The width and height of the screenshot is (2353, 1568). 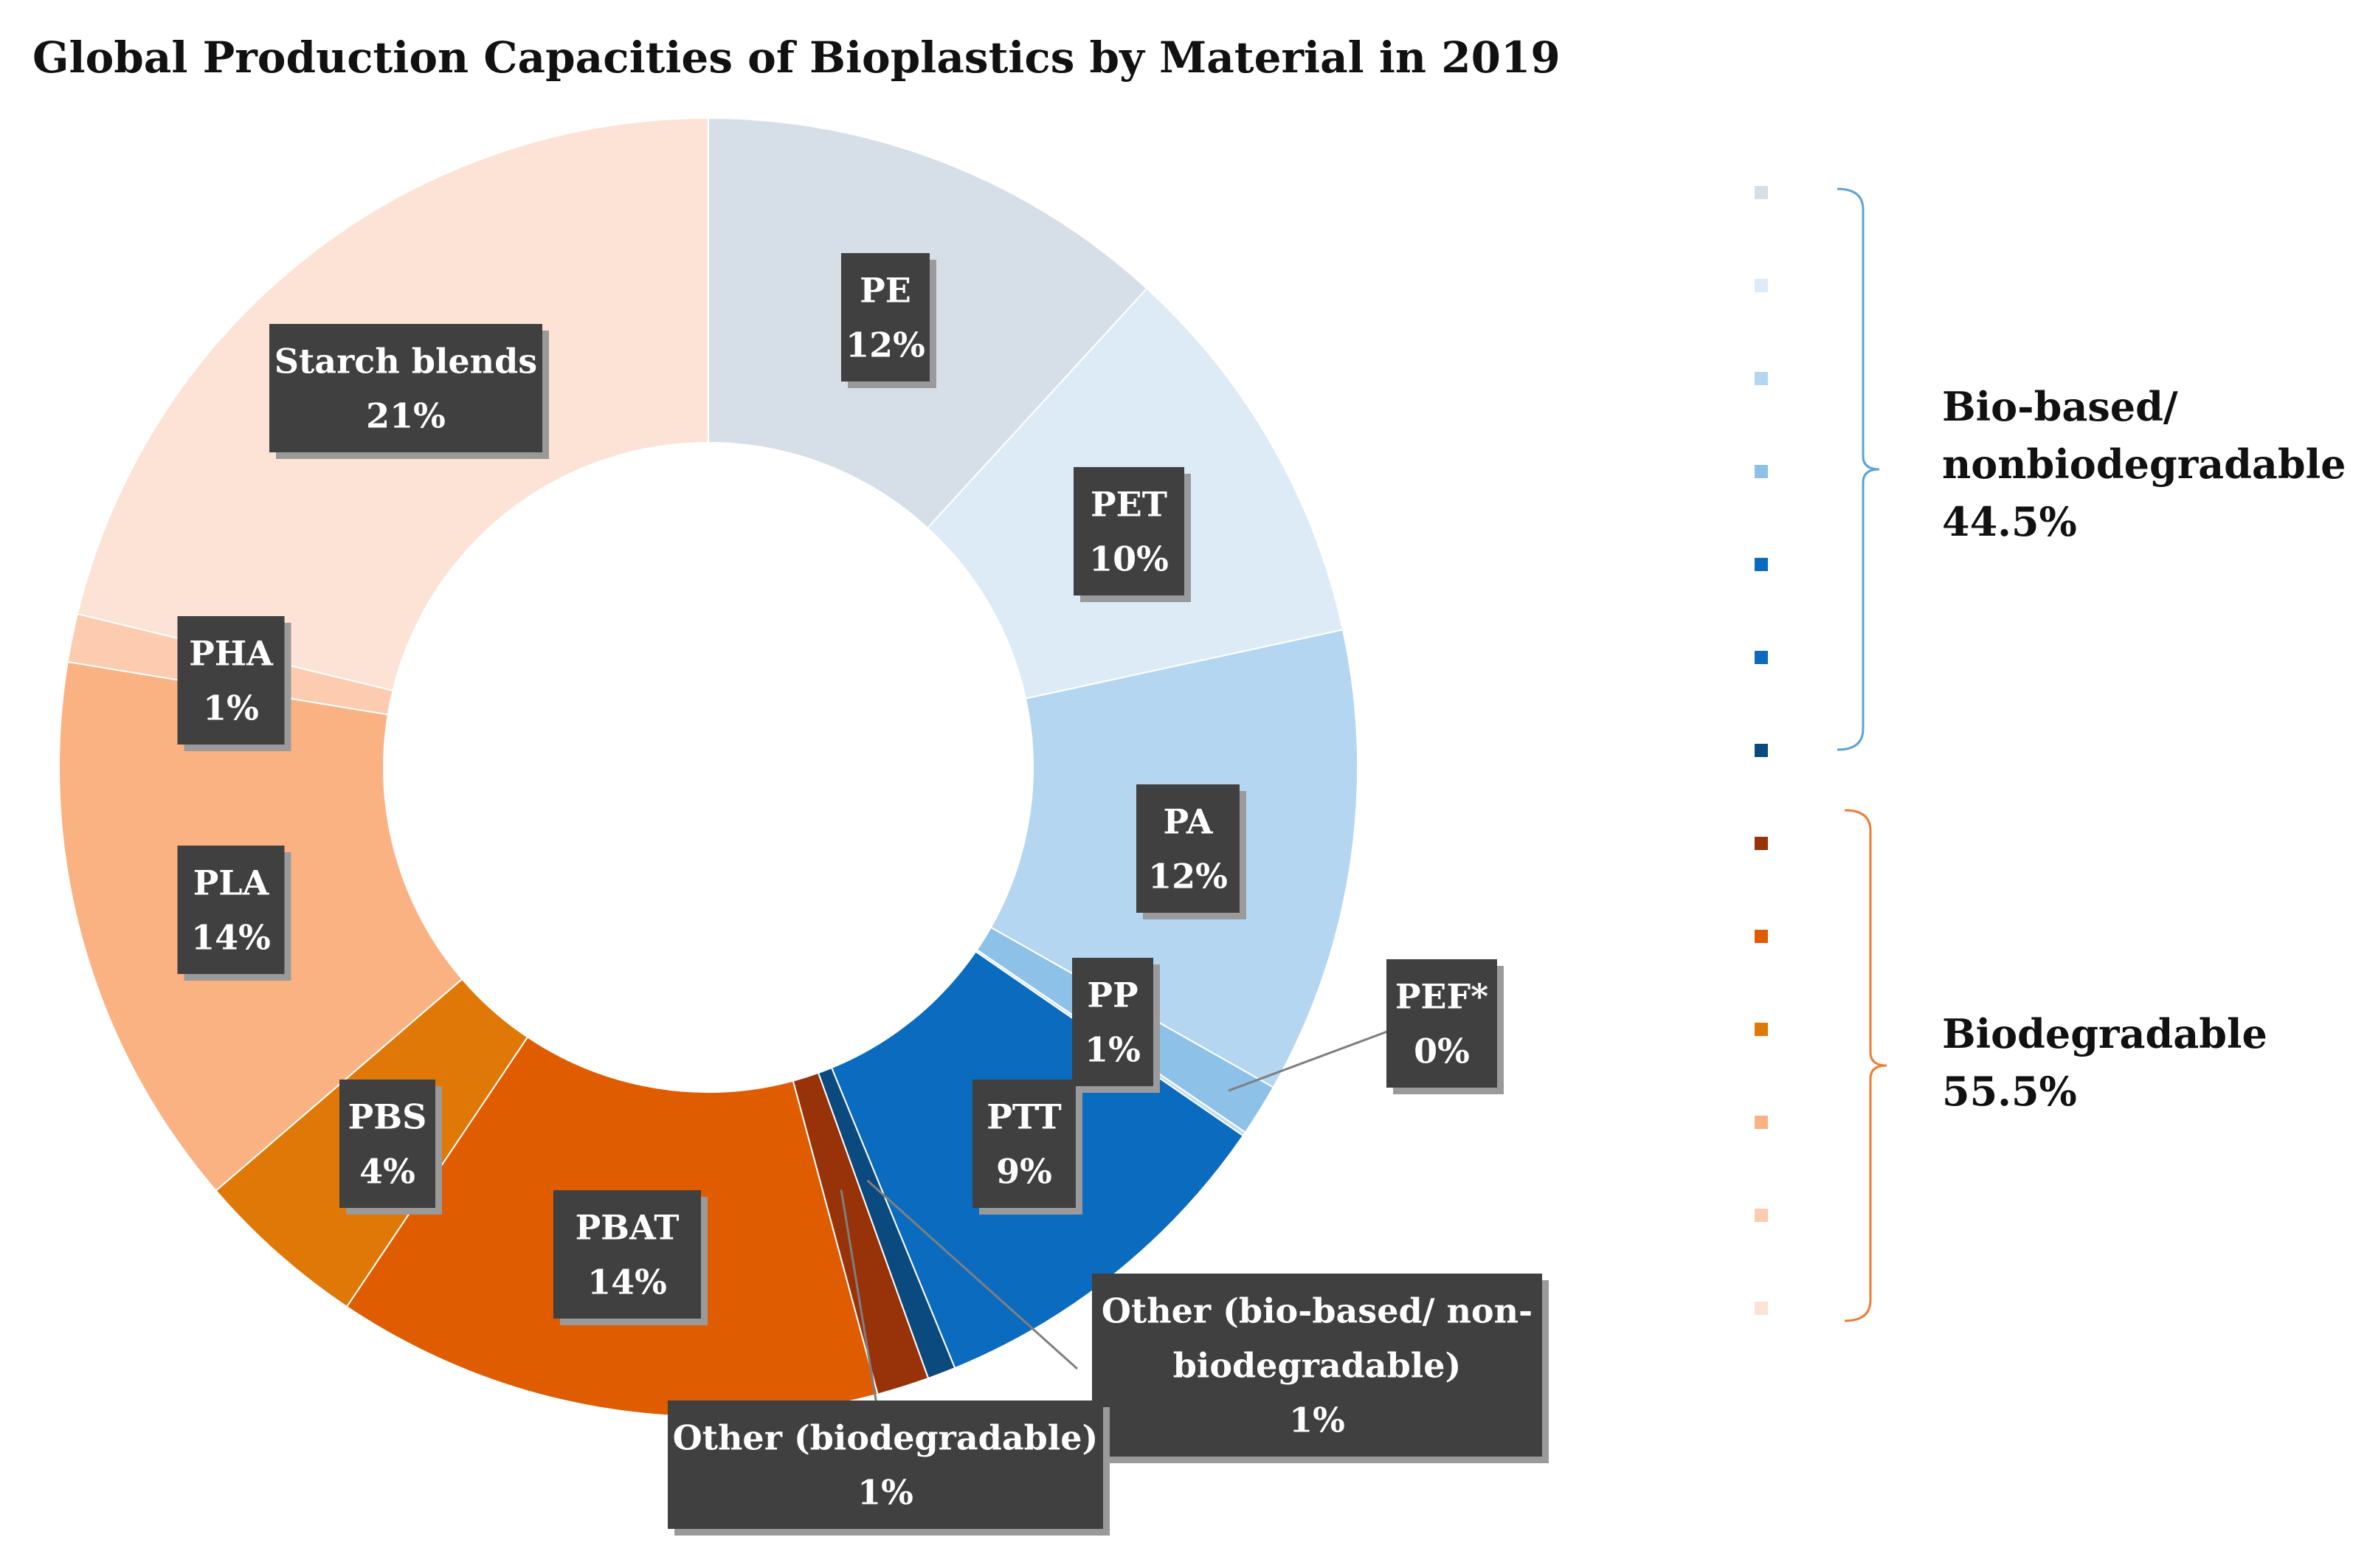 I want to click on leader-lines, so click(x=1127, y=1228).